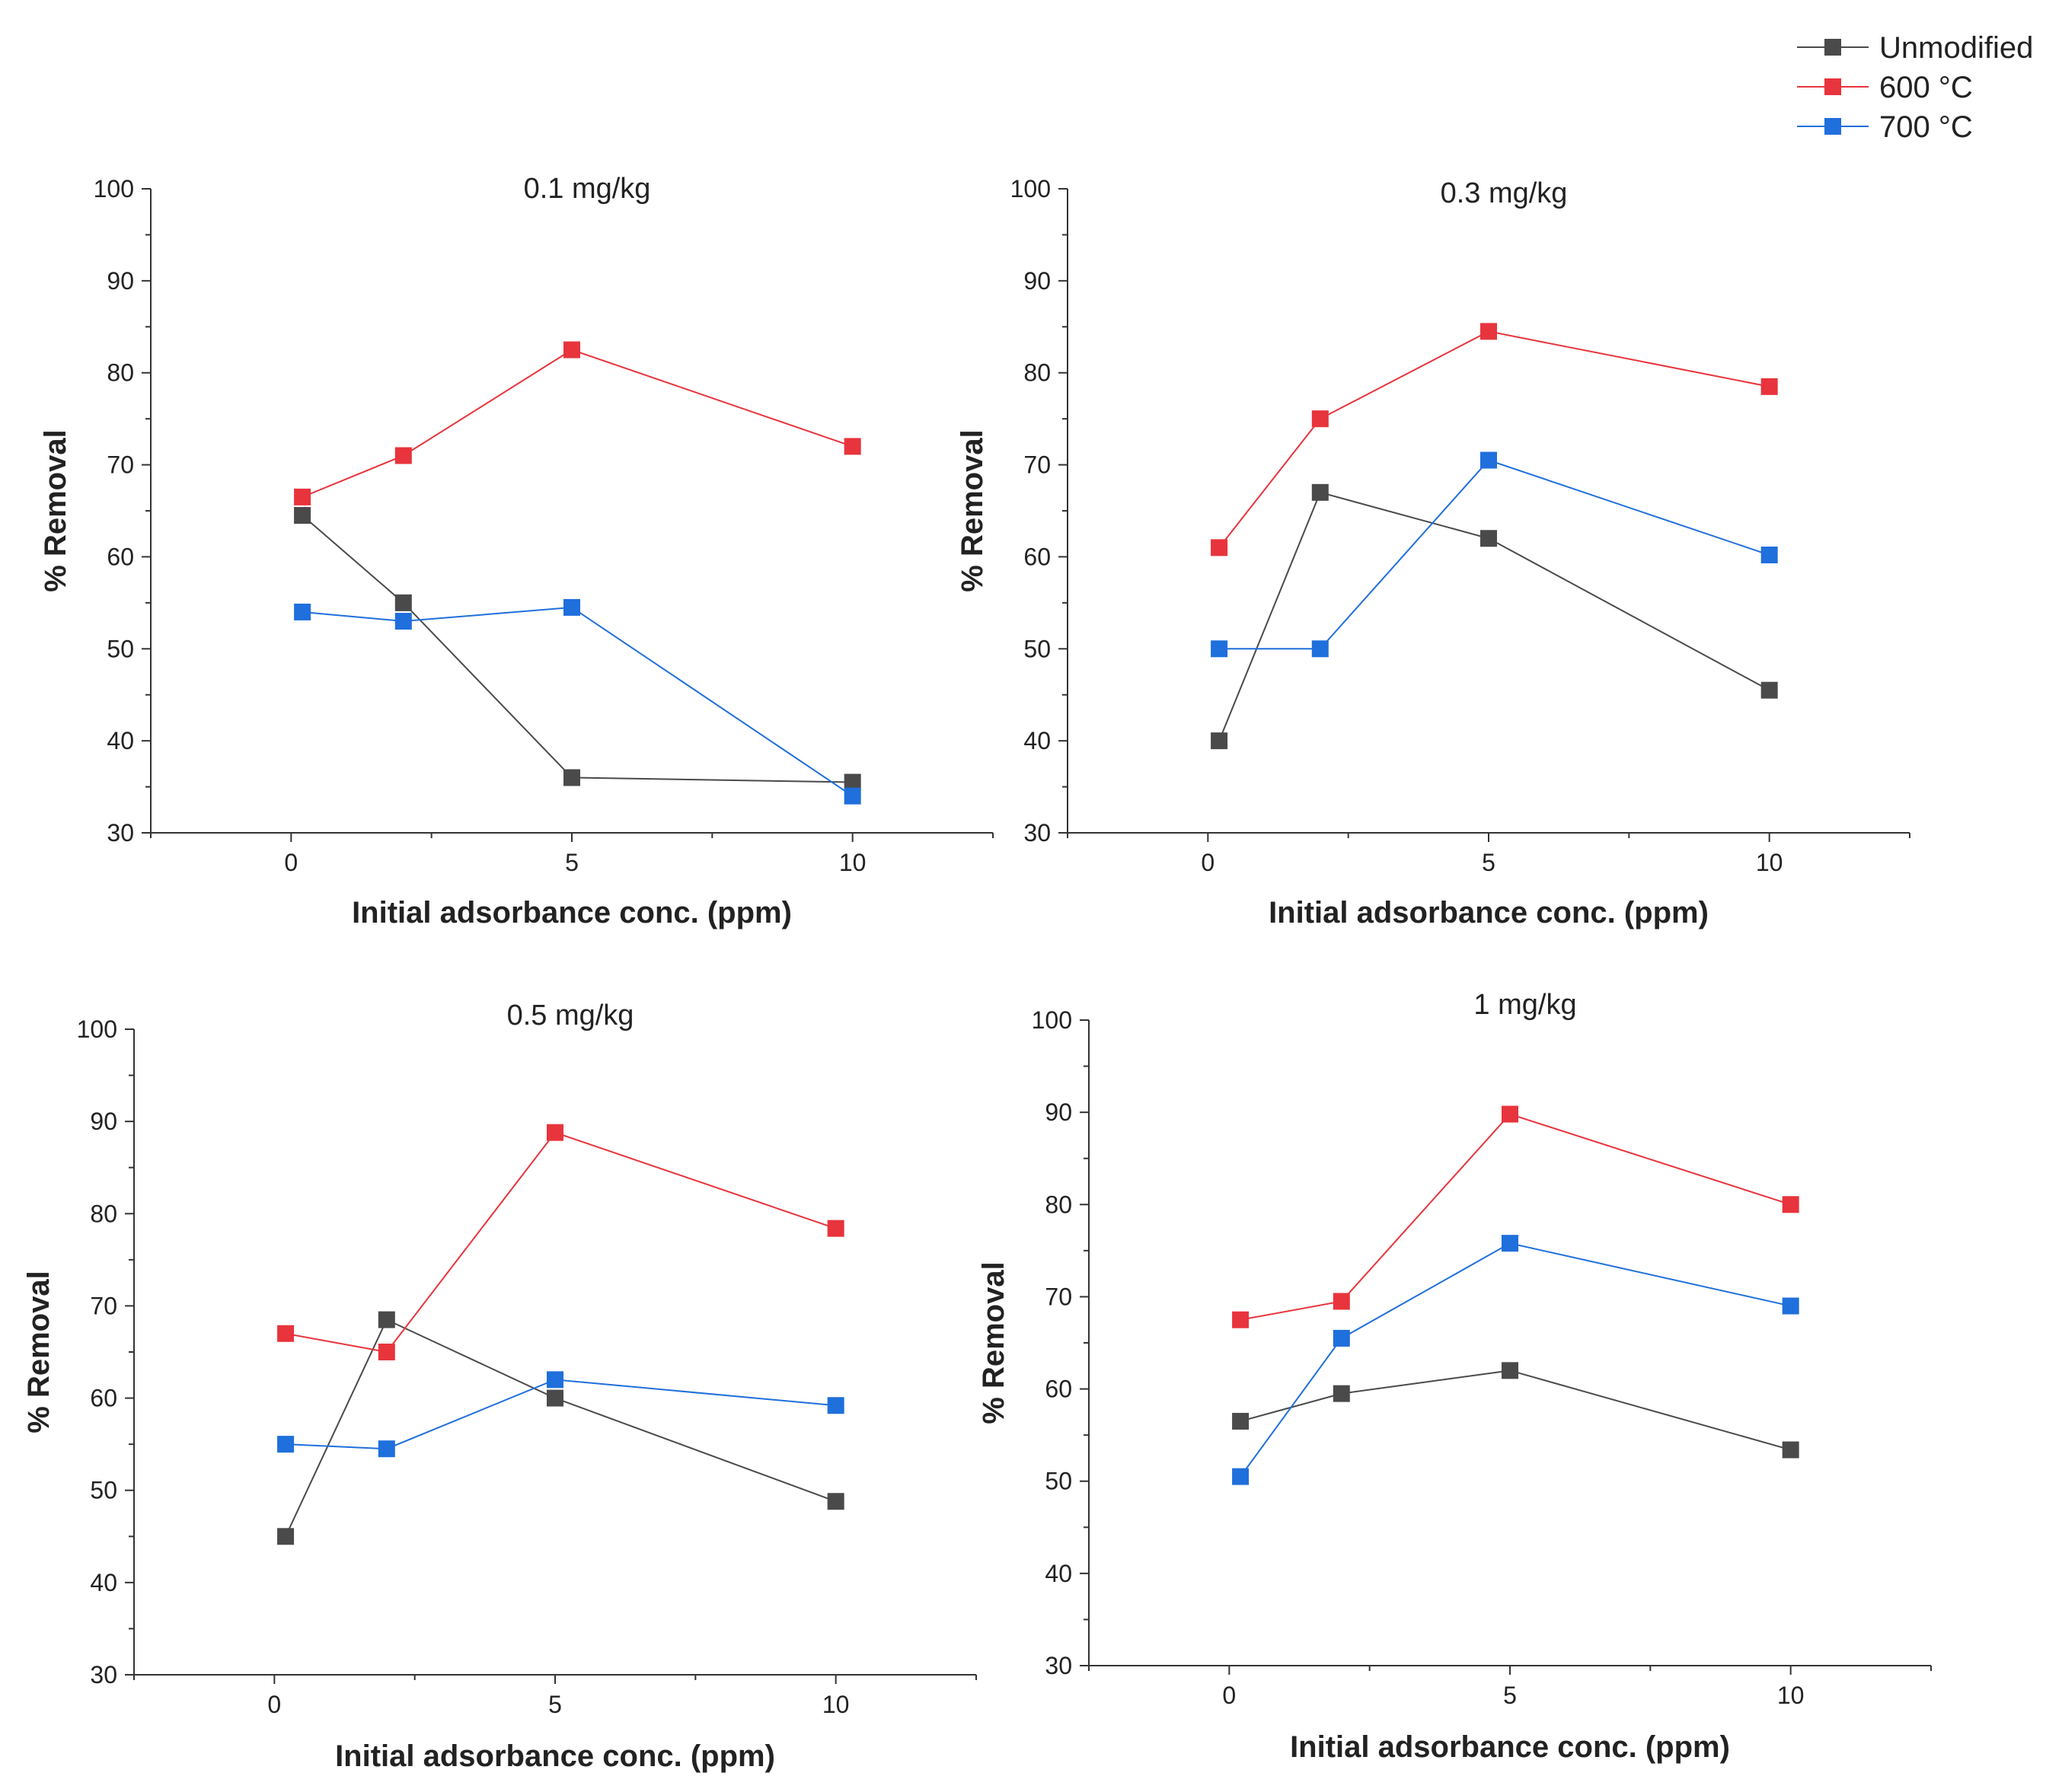  I want to click on x-tick-label: 5, so click(1488, 862).